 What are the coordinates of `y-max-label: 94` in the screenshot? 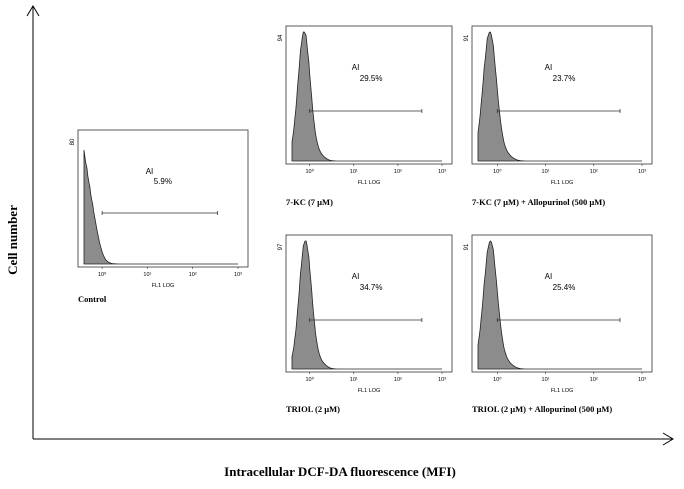 It's located at (281, 37).